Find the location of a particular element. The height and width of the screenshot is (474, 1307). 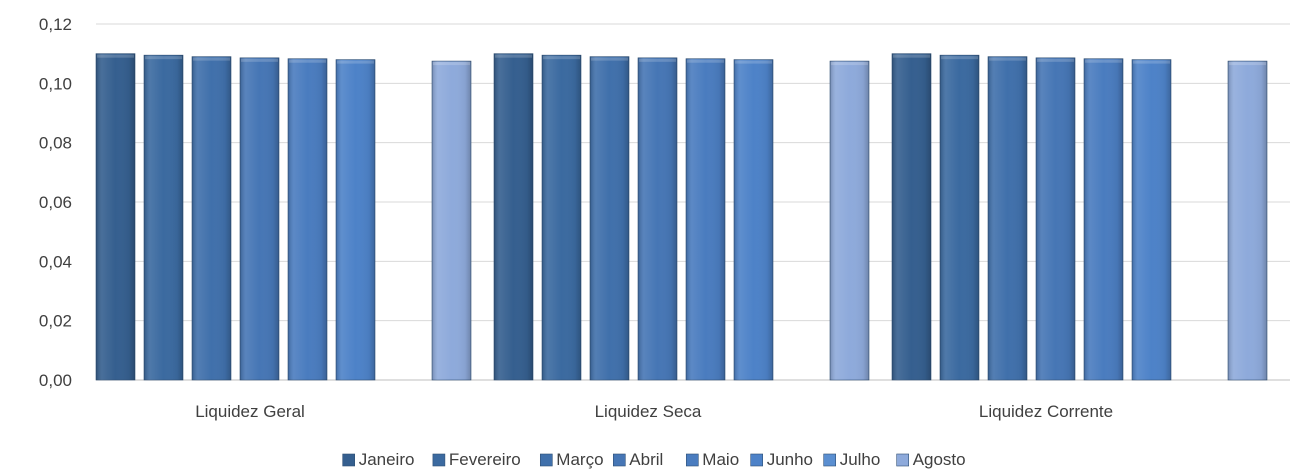

legend-item: Agosto is located at coordinates (931, 459).